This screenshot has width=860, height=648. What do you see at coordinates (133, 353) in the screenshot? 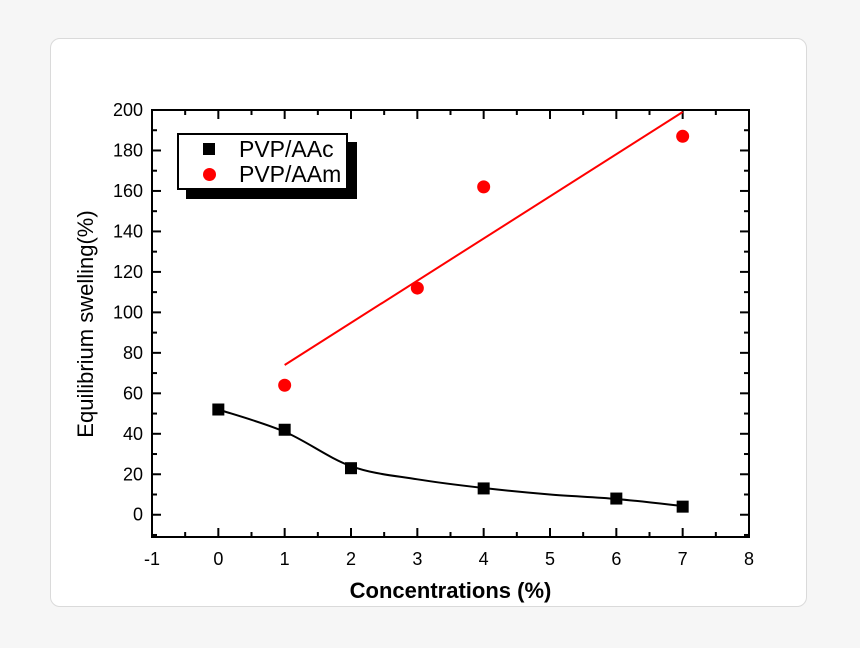
I see `y-tick-label: 80` at bounding box center [133, 353].